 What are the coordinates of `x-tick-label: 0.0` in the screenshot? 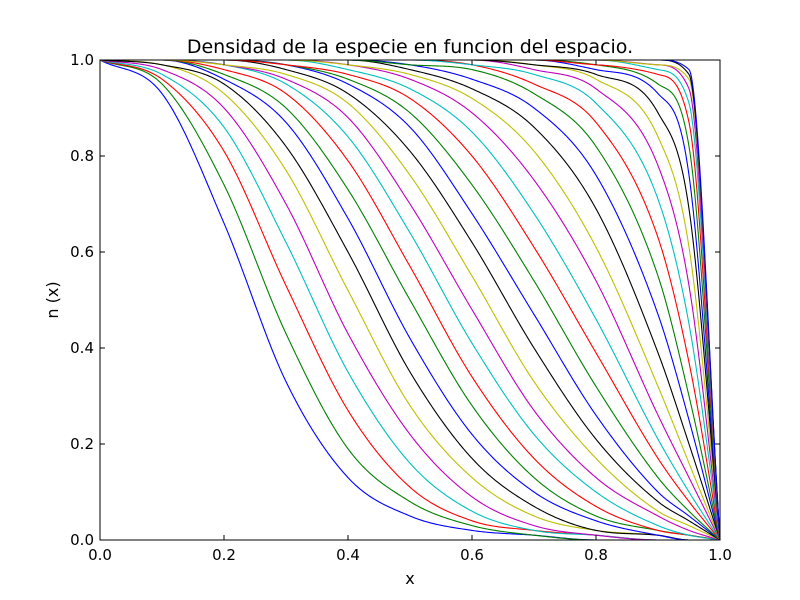 It's located at (100, 555).